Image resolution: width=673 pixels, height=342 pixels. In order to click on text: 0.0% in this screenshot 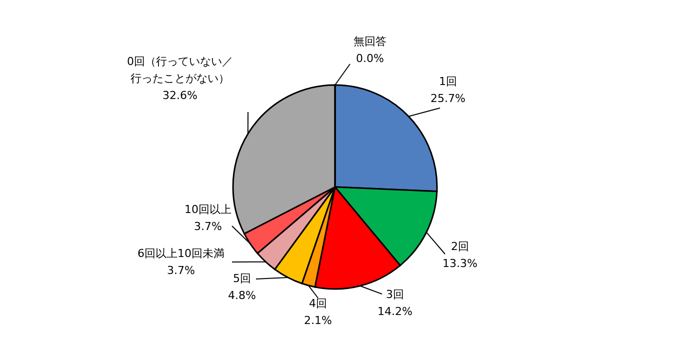, I will do `click(370, 58)`.